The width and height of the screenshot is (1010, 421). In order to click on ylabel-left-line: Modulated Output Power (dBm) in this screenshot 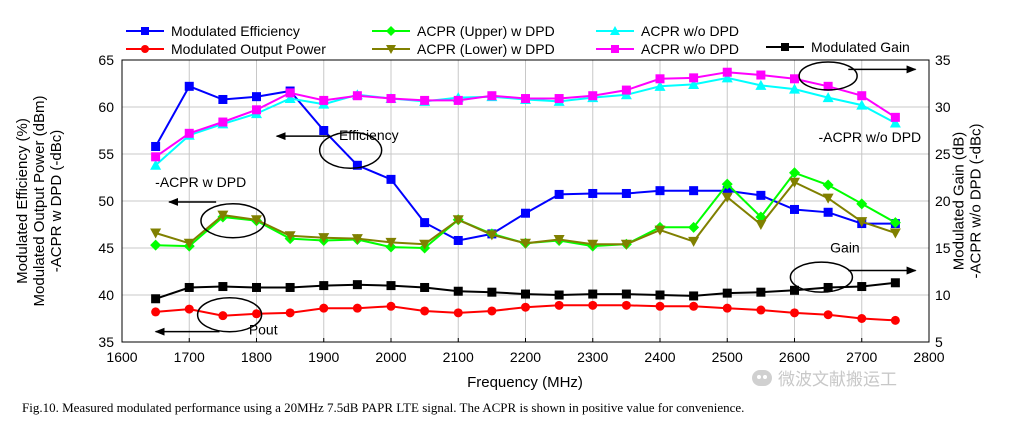, I will do `click(39, 201)`.